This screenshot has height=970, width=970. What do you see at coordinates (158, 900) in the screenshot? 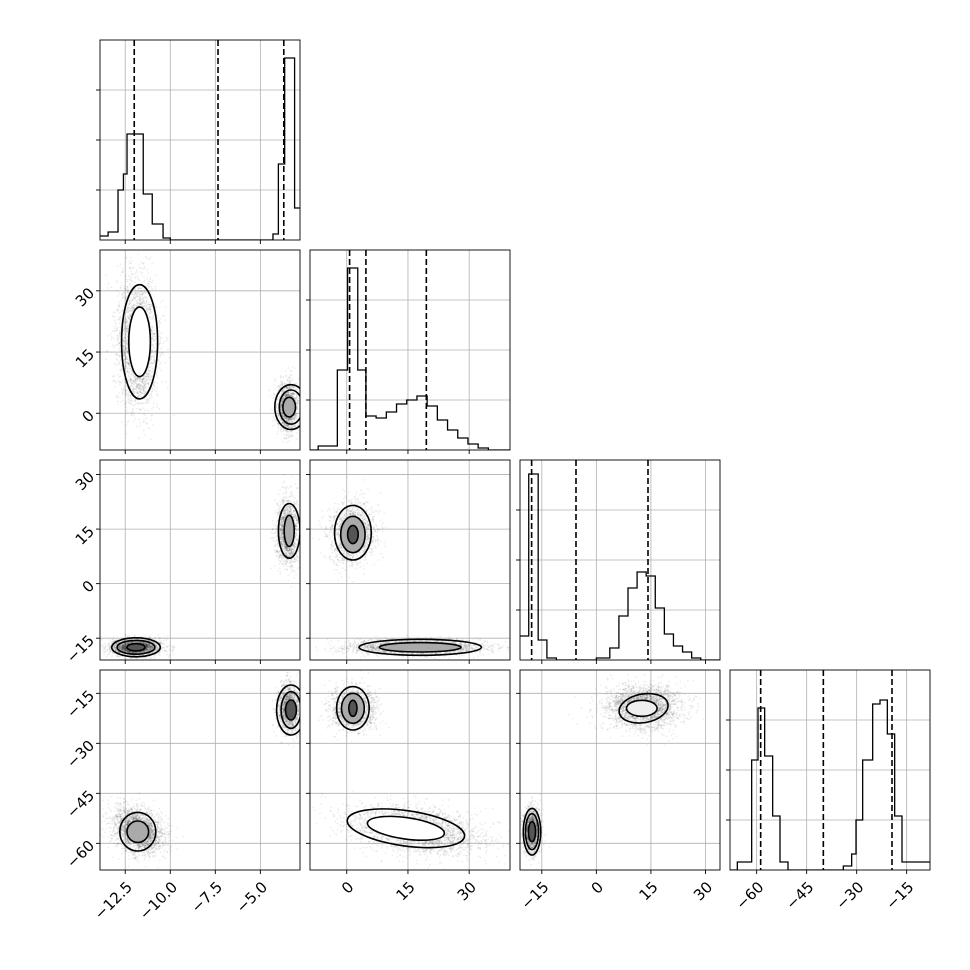
I see `x-tick-label: −10.0` at bounding box center [158, 900].